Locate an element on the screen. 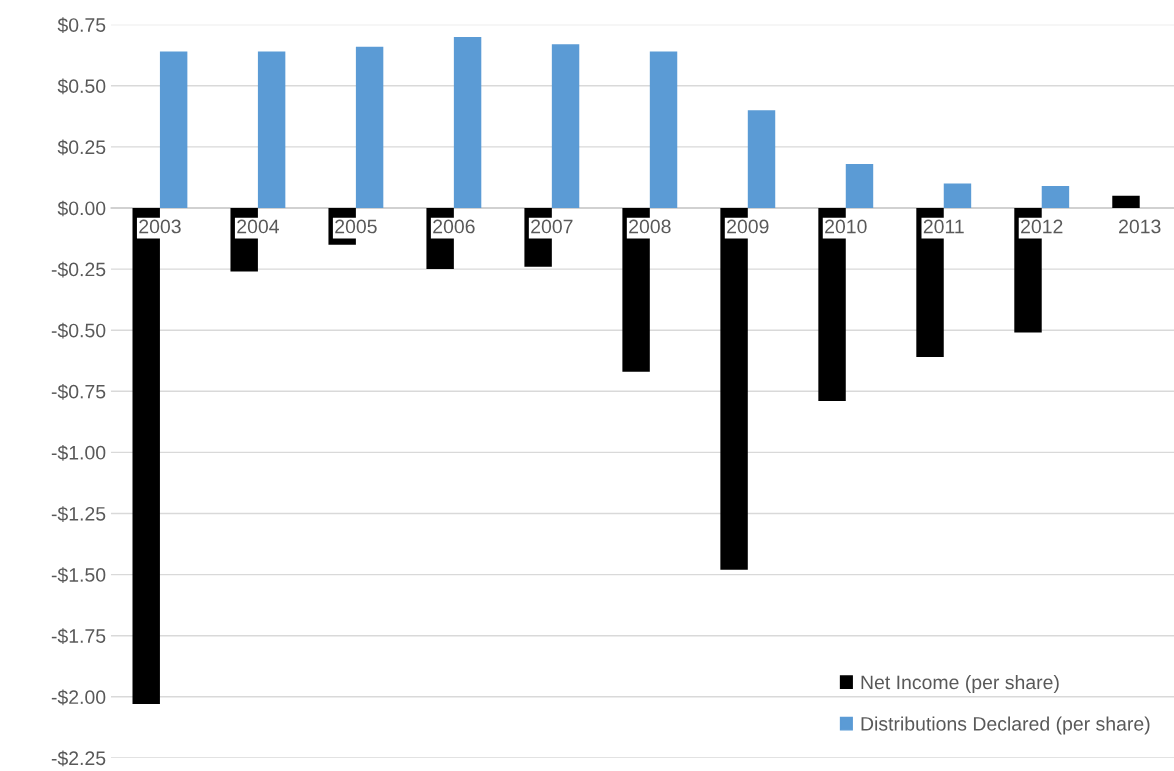 Image resolution: width=1174 pixels, height=771 pixels. x-tick-label: 2007 is located at coordinates (552, 226).